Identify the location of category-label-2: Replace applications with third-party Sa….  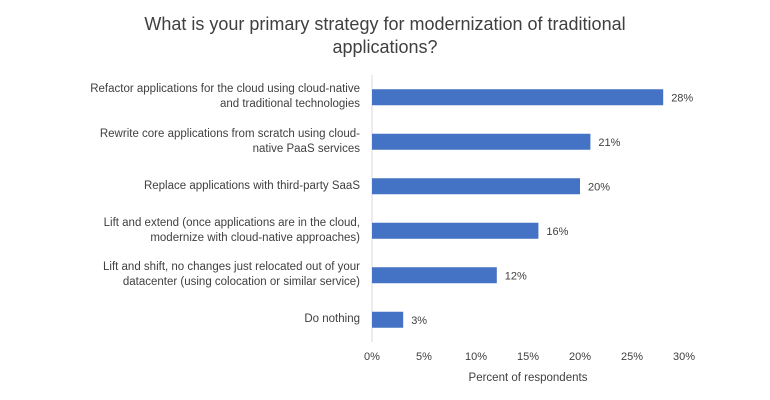
(195, 186).